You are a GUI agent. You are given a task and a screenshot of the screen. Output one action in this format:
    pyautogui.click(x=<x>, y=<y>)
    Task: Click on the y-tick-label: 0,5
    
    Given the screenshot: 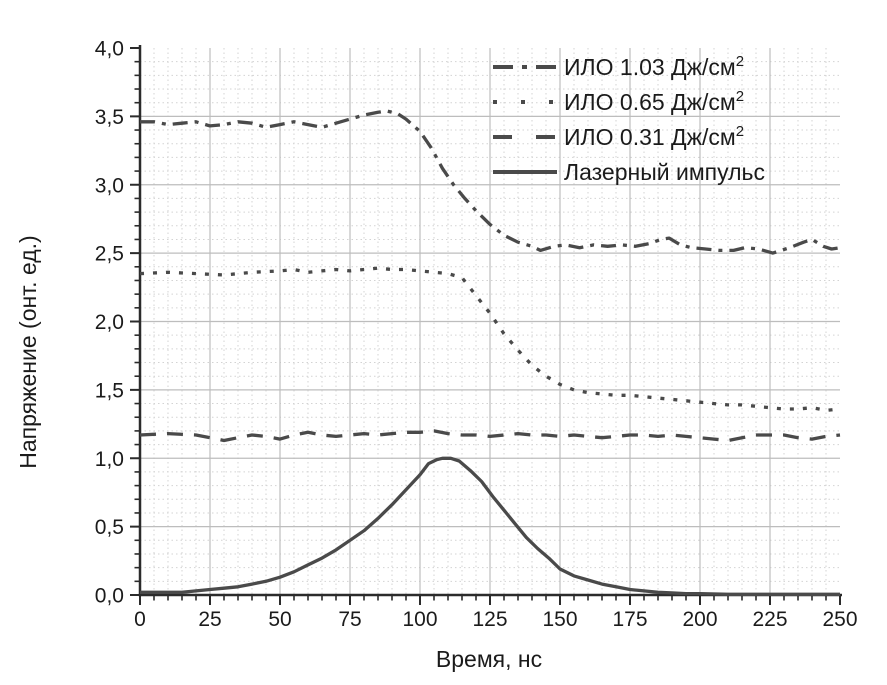 What is the action you would take?
    pyautogui.click(x=109, y=527)
    